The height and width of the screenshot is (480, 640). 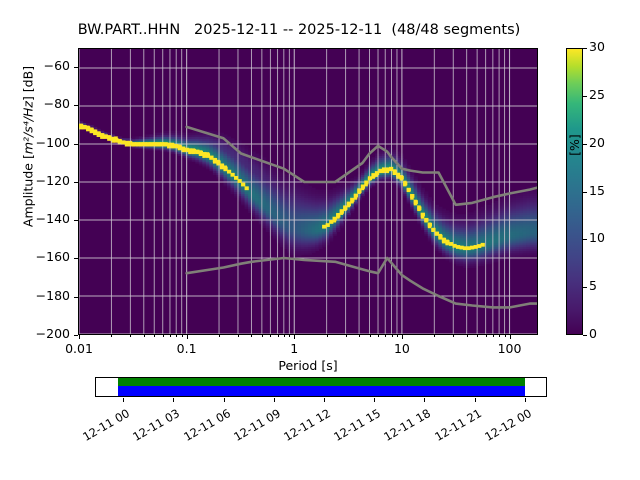 I want to click on timeline-coverage-bar, so click(x=321, y=387).